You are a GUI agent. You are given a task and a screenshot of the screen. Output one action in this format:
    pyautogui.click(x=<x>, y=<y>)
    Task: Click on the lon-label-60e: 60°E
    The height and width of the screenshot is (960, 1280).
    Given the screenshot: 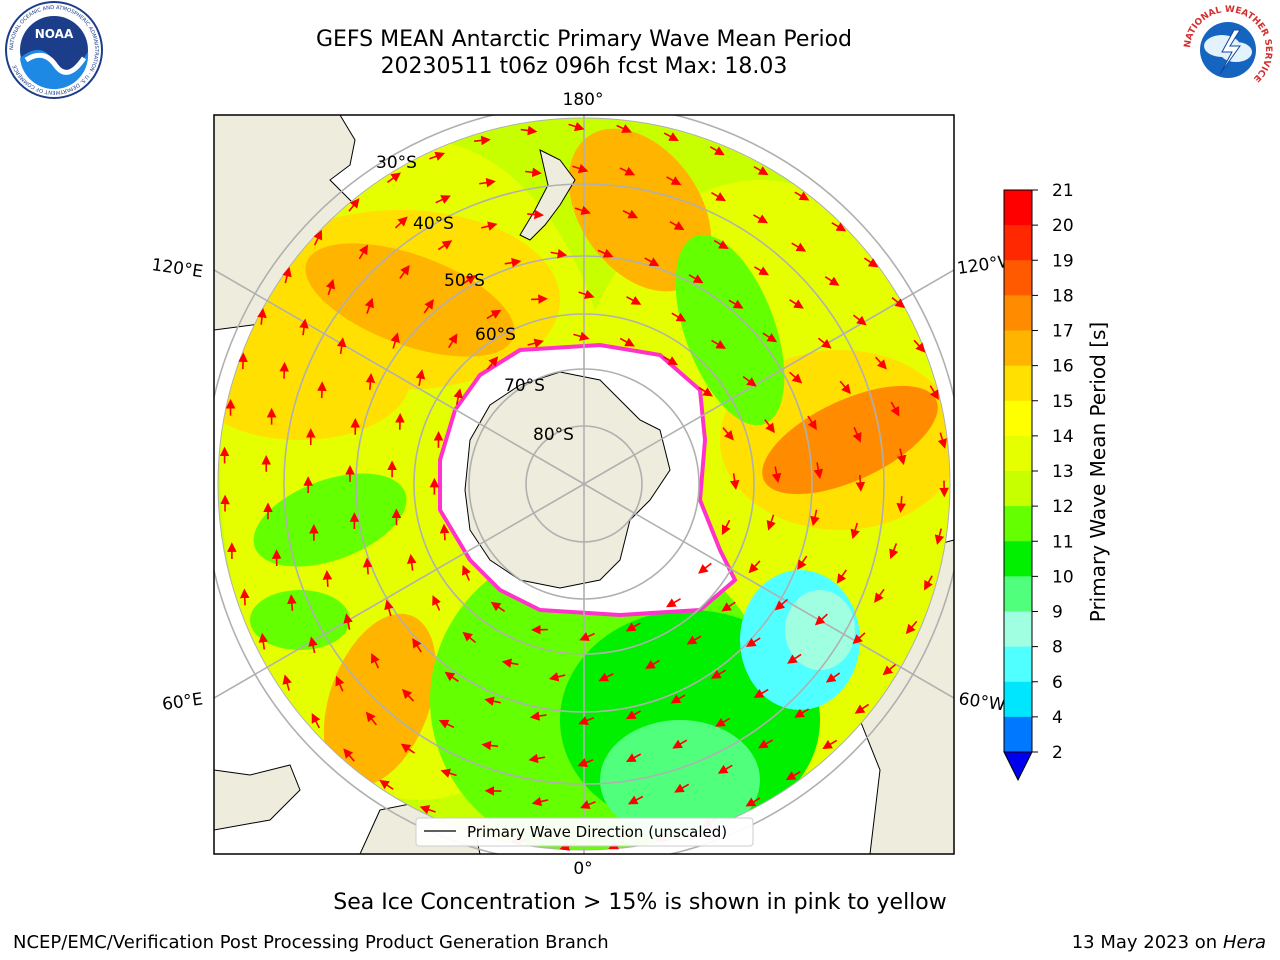 What is the action you would take?
    pyautogui.click(x=182, y=701)
    